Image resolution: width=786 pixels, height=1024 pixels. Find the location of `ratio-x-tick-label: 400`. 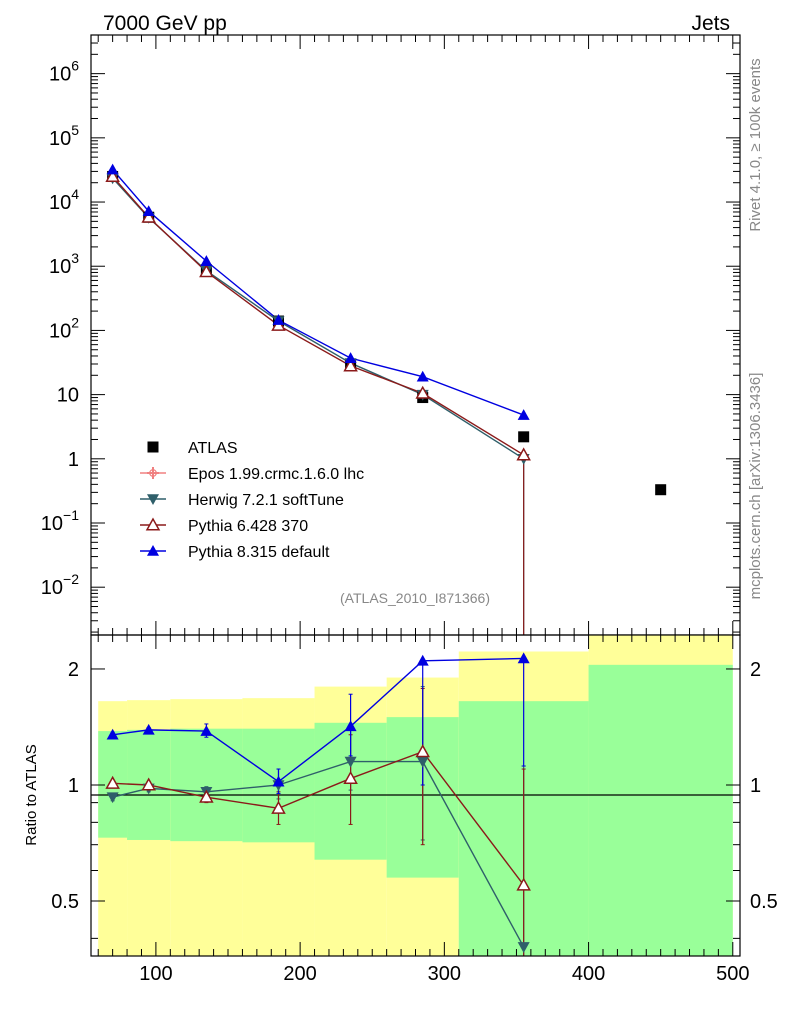

ratio-x-tick-label: 400 is located at coordinates (588, 974).